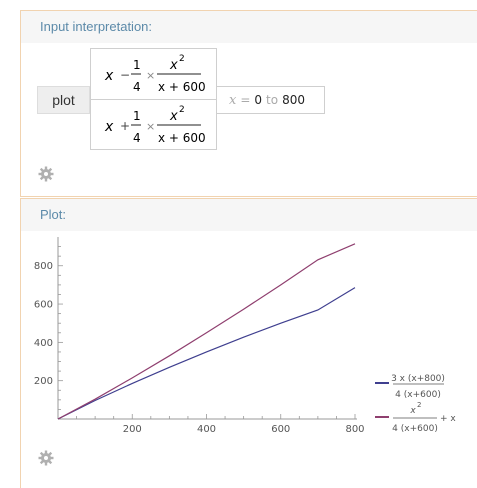 Image resolution: width=477 pixels, height=488 pixels. I want to click on legend-1-numerator: 3 x (x+800), so click(418, 379).